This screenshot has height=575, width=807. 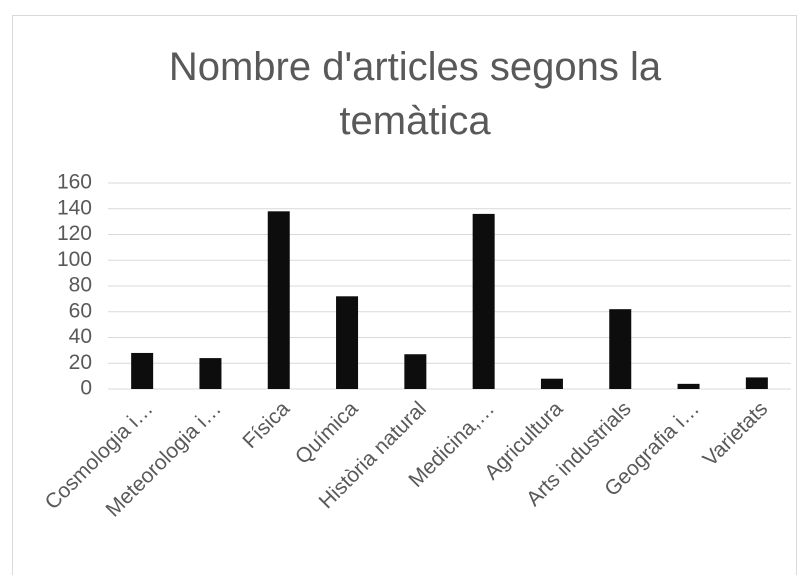 I want to click on y-tick-label: 60, so click(x=80, y=310).